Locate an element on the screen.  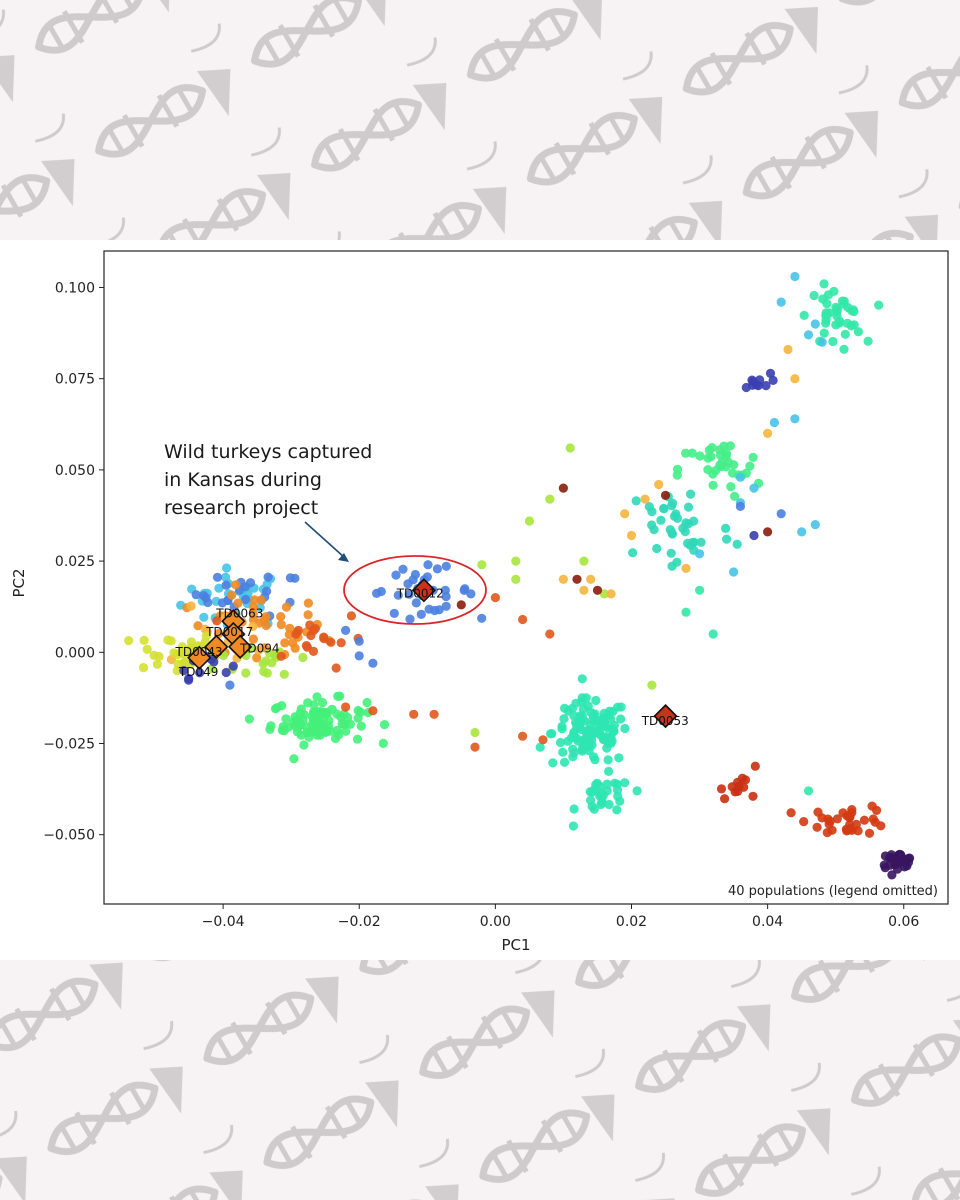
y-tick-label: 0.050 is located at coordinates (75, 471).